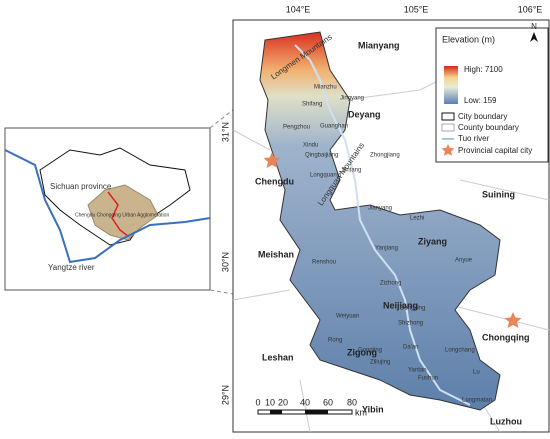 This screenshot has width=550, height=439. I want to click on city-label: Mianyang, so click(379, 45).